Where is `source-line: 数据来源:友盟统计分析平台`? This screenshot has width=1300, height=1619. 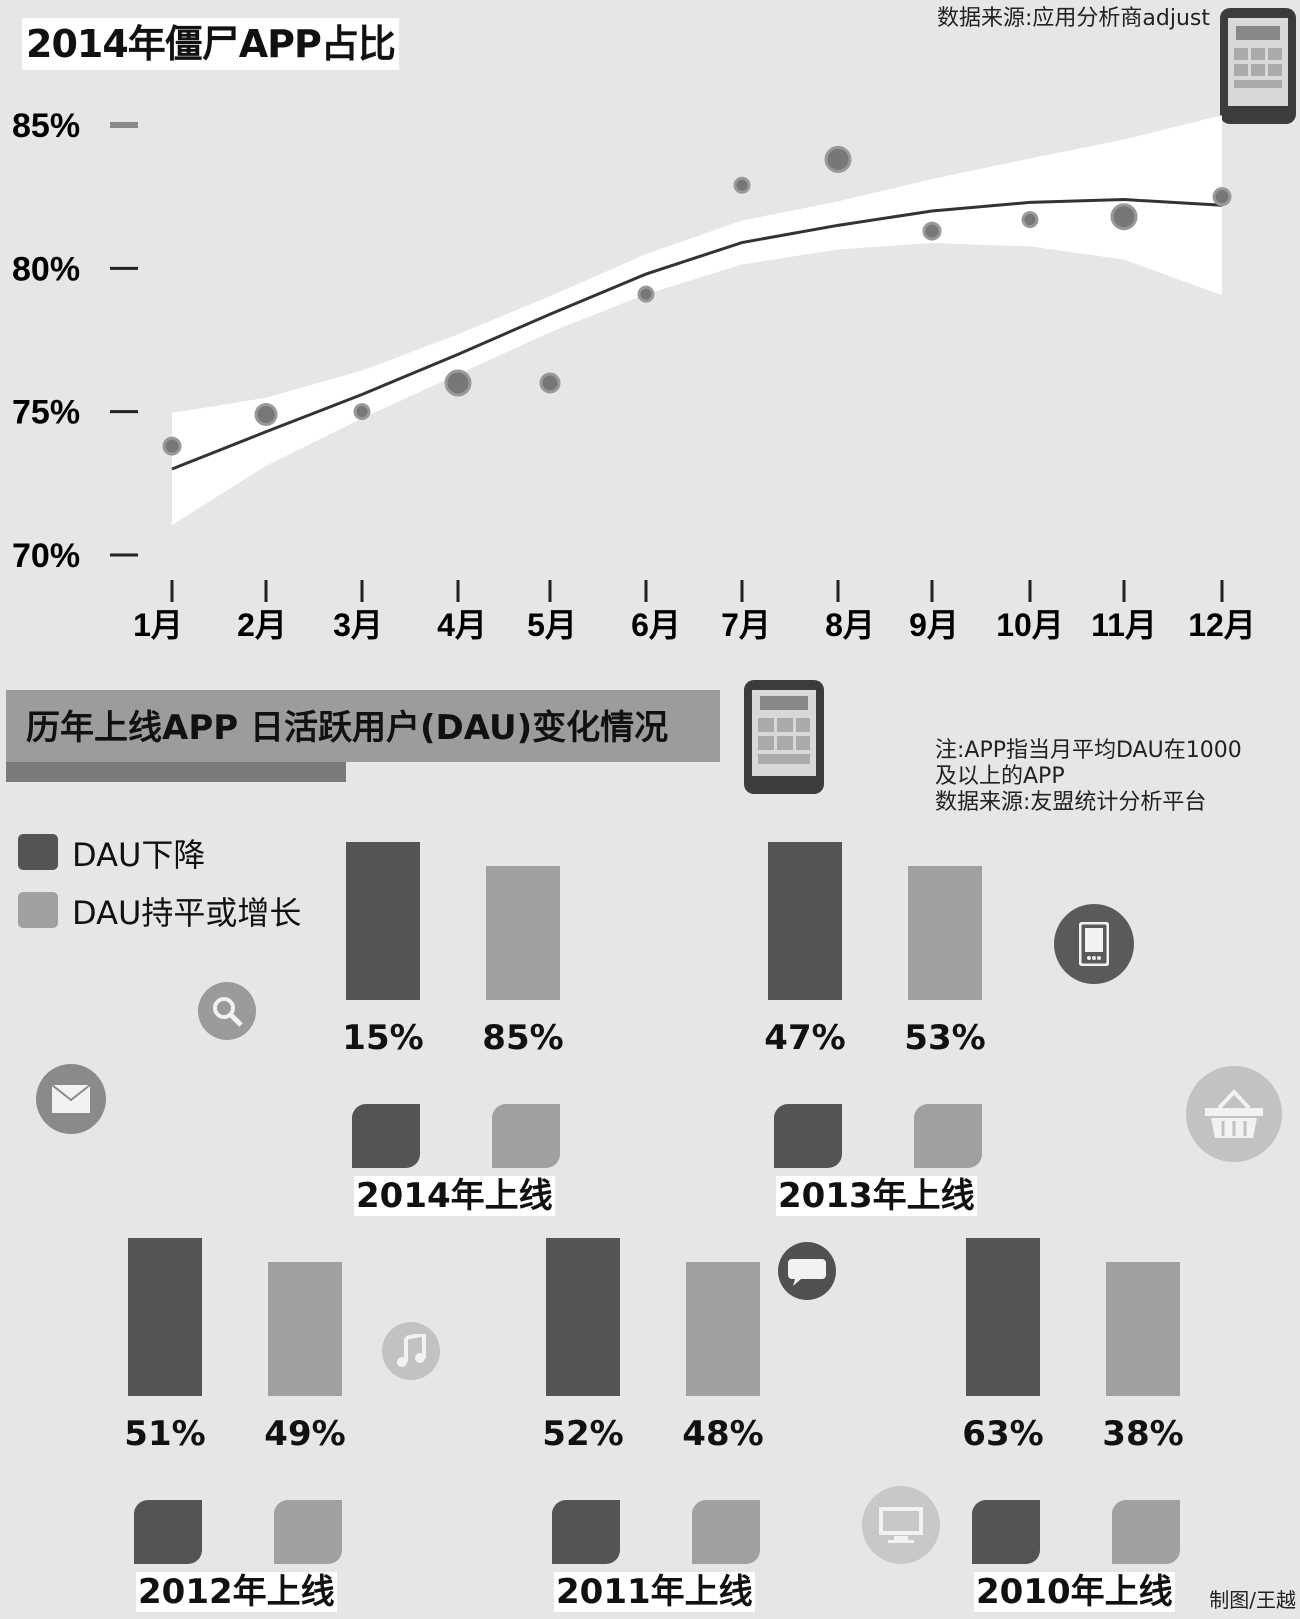 source-line: 数据来源:友盟统计分析平台 is located at coordinates (1071, 802).